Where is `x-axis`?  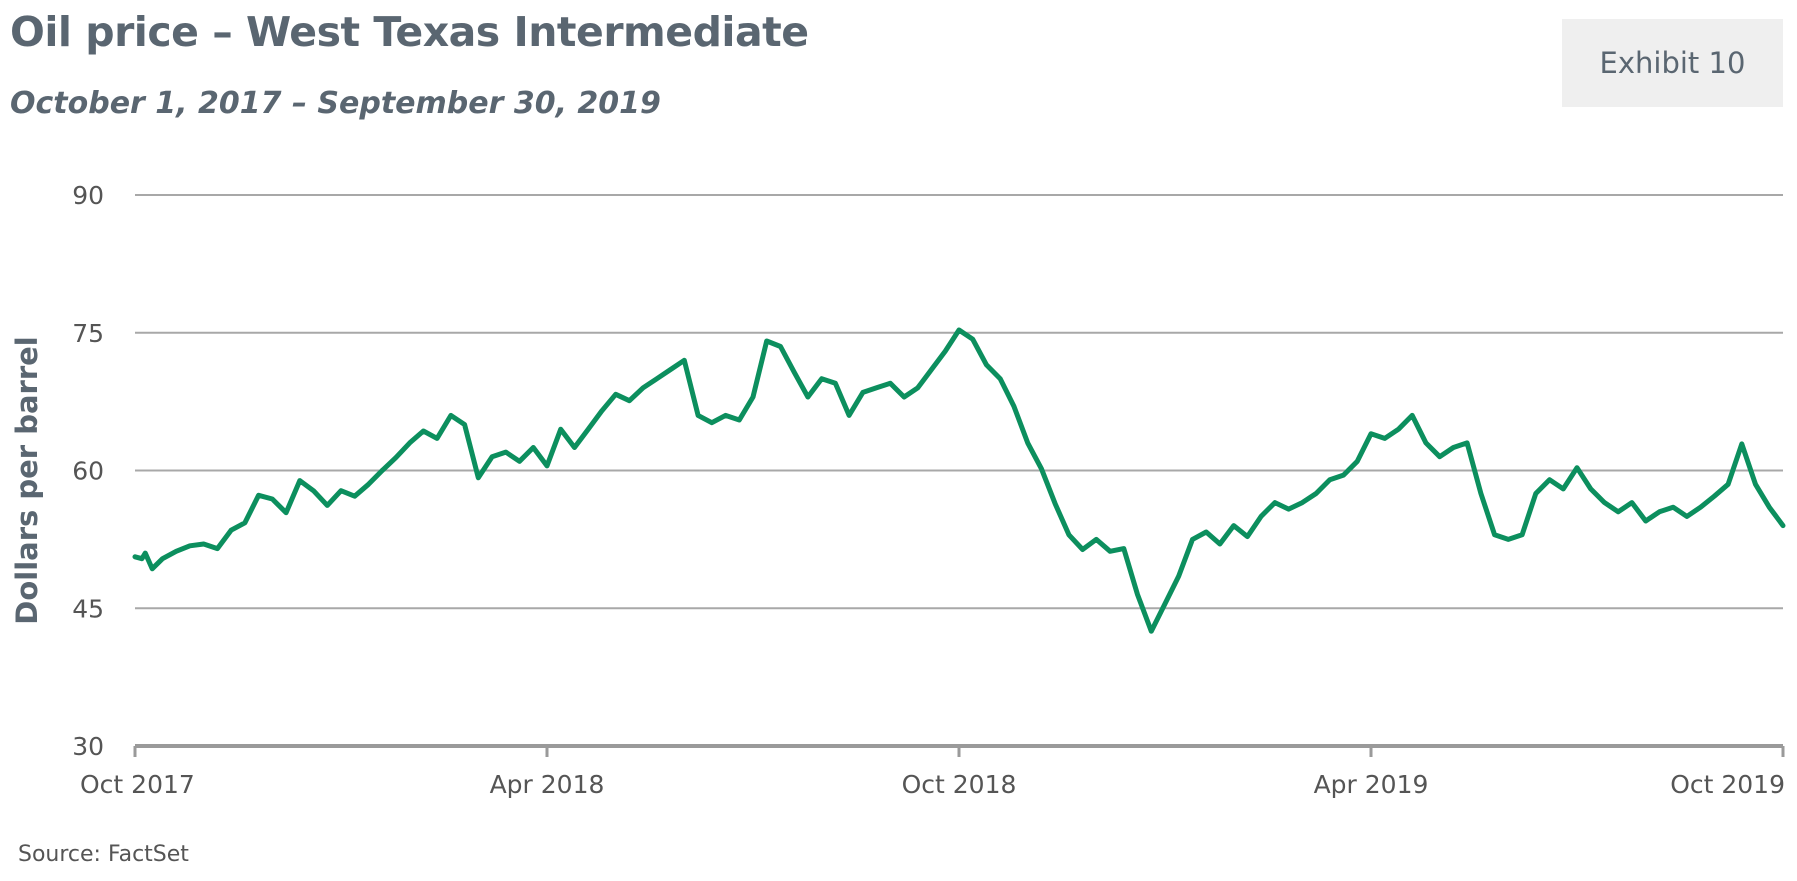
x-axis is located at coordinates (959, 750).